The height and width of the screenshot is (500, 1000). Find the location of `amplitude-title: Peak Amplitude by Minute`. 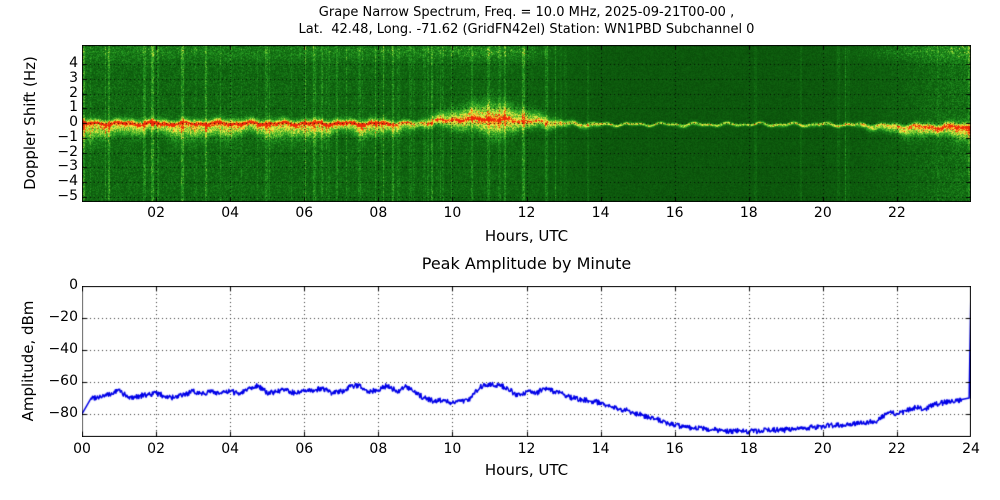

amplitude-title: Peak Amplitude by Minute is located at coordinates (526, 263).